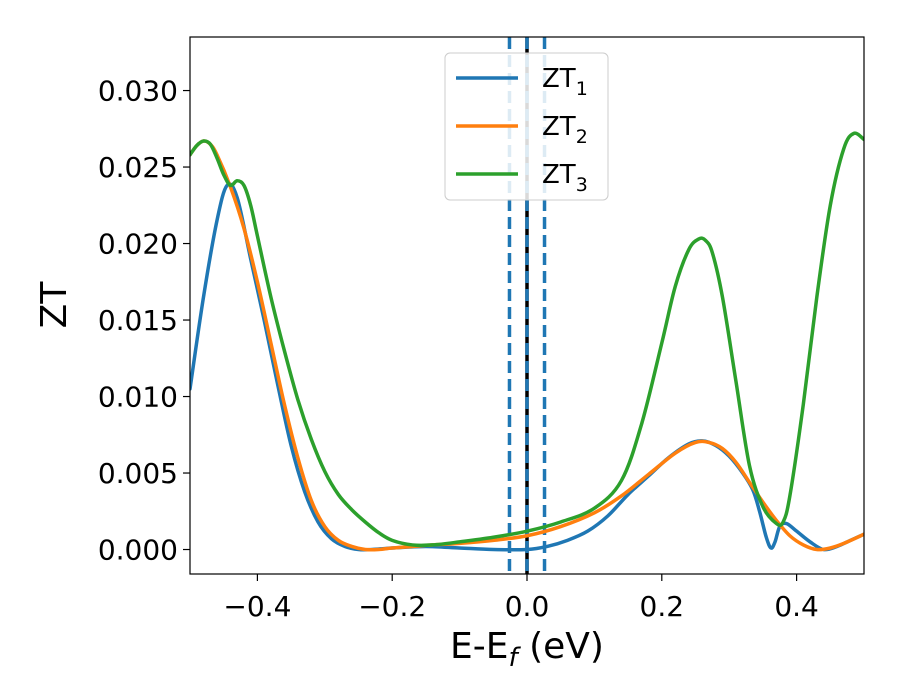 The height and width of the screenshot is (700, 900). I want to click on y-tick-label: 0.025, so click(138, 167).